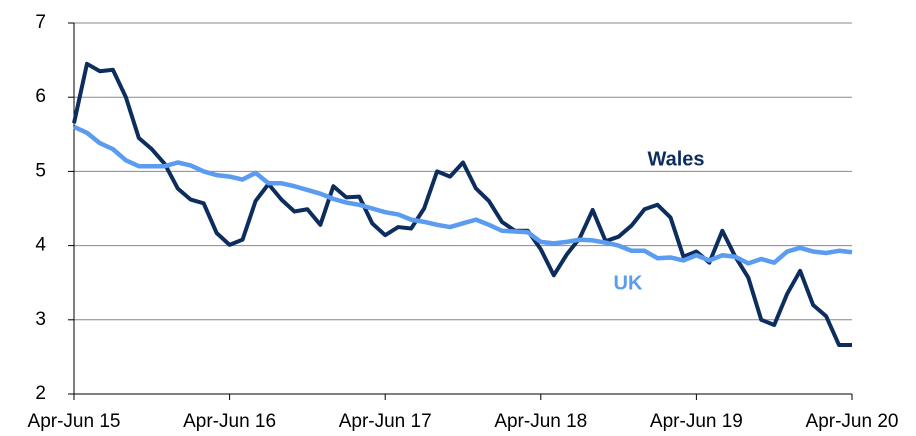  What do you see at coordinates (385, 421) in the screenshot?
I see `x-tick-label: Apr-Jun 17` at bounding box center [385, 421].